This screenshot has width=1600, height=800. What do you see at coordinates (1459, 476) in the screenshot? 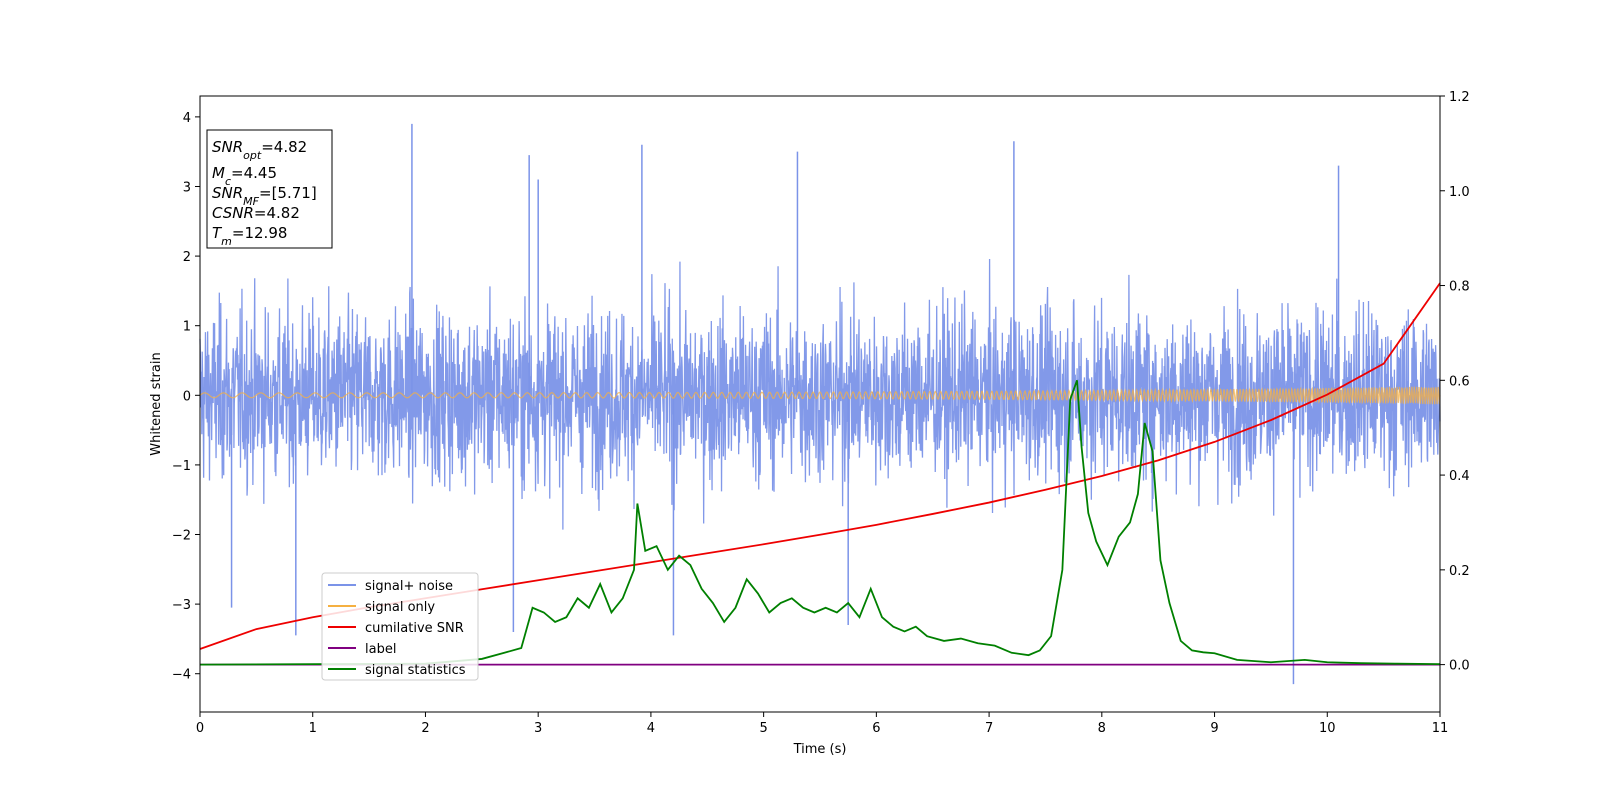
I see `y2-tick-label: 0.4` at bounding box center [1459, 476].